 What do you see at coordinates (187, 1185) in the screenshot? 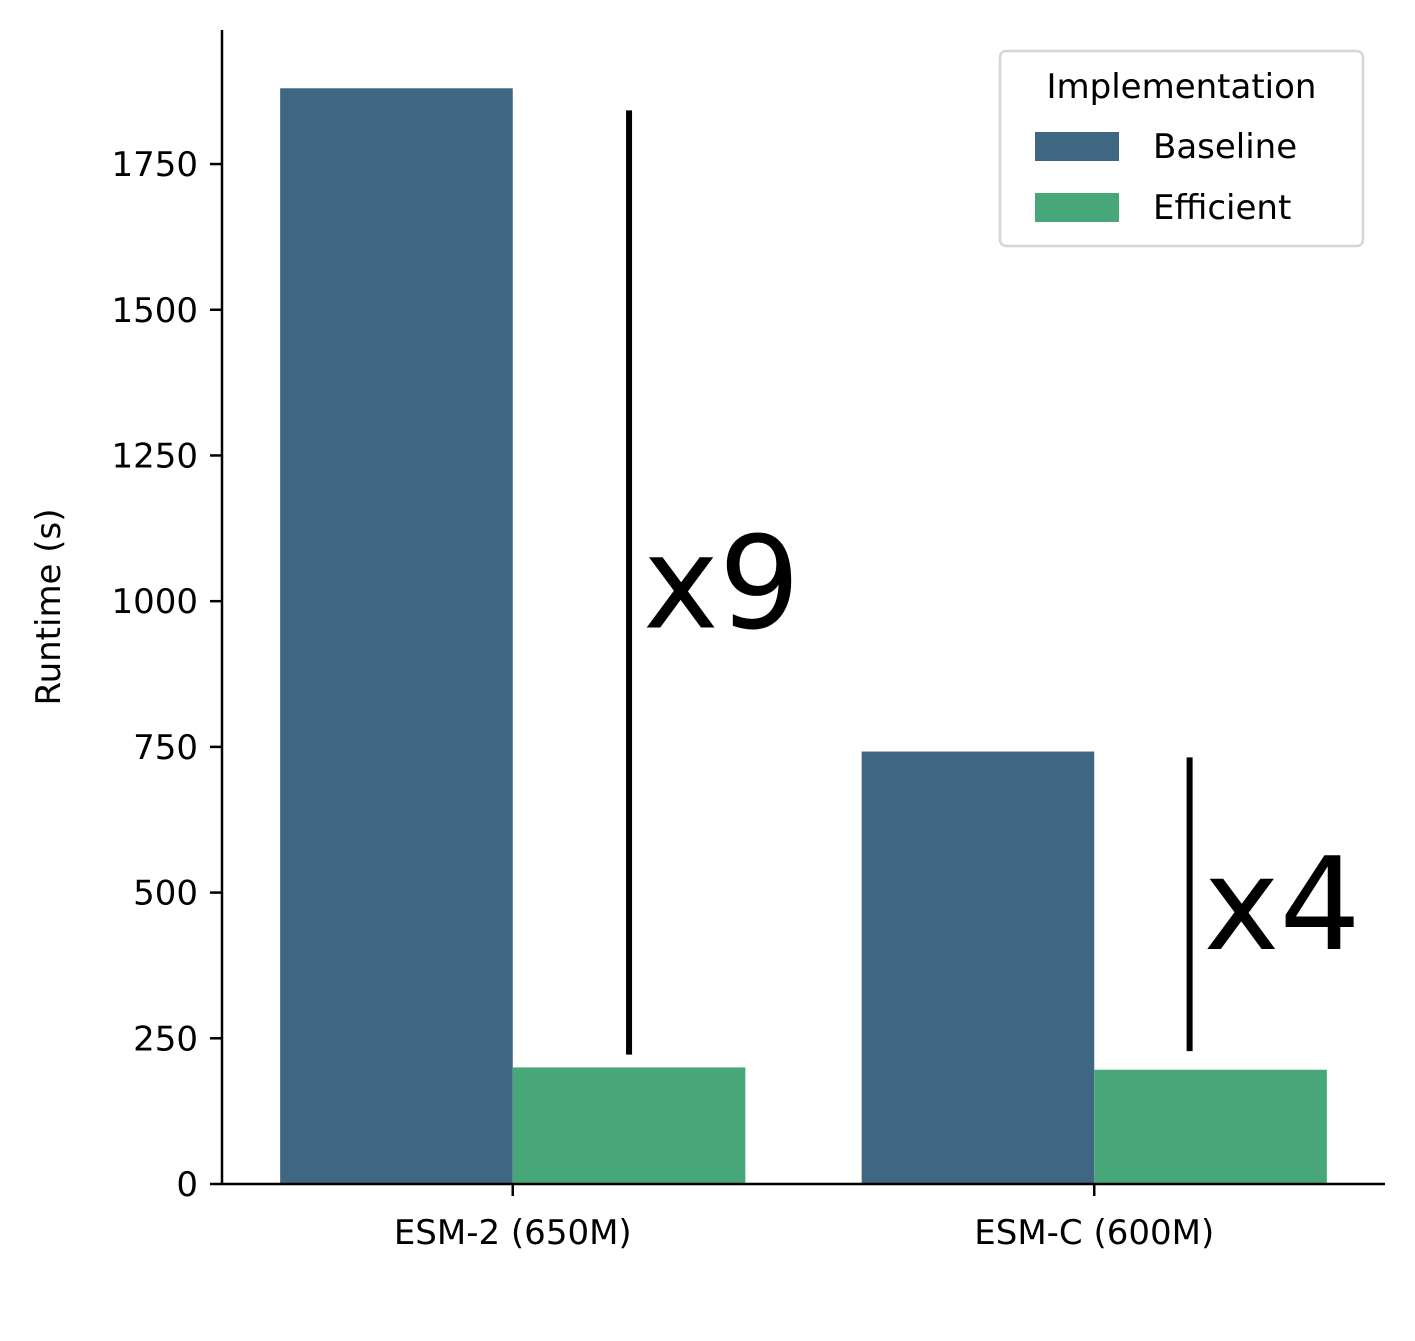
I see `y-tick-label-0: 0` at bounding box center [187, 1185].